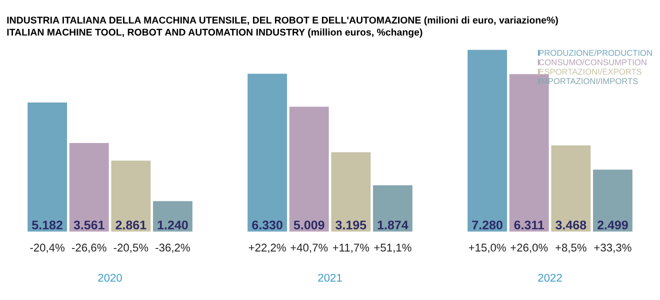  What do you see at coordinates (309, 225) in the screenshot?
I see `data-label: 5.009` at bounding box center [309, 225].